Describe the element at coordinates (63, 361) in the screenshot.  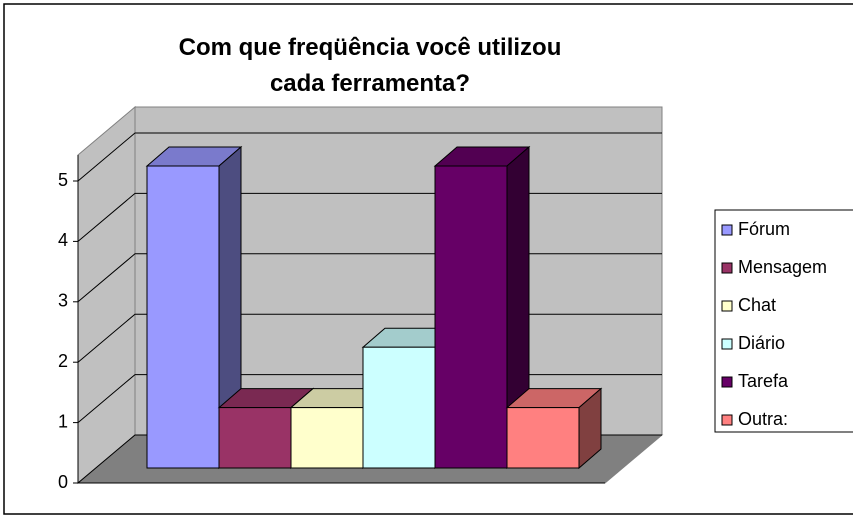
I see `y-tick-label: 2` at that location.